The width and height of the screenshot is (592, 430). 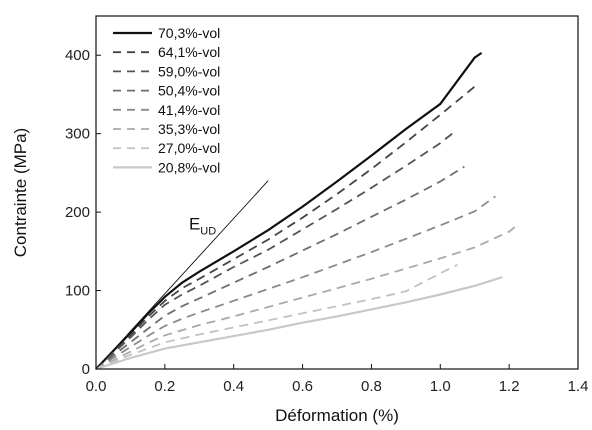 What do you see at coordinates (509, 386) in the screenshot?
I see `x-tick-label: 1.2` at bounding box center [509, 386].